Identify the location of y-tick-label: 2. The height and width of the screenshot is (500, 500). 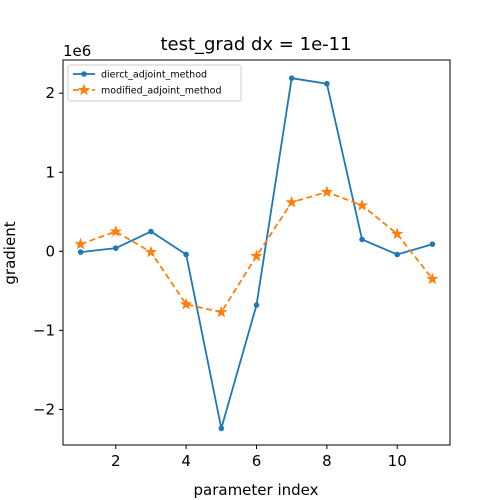
(50, 93).